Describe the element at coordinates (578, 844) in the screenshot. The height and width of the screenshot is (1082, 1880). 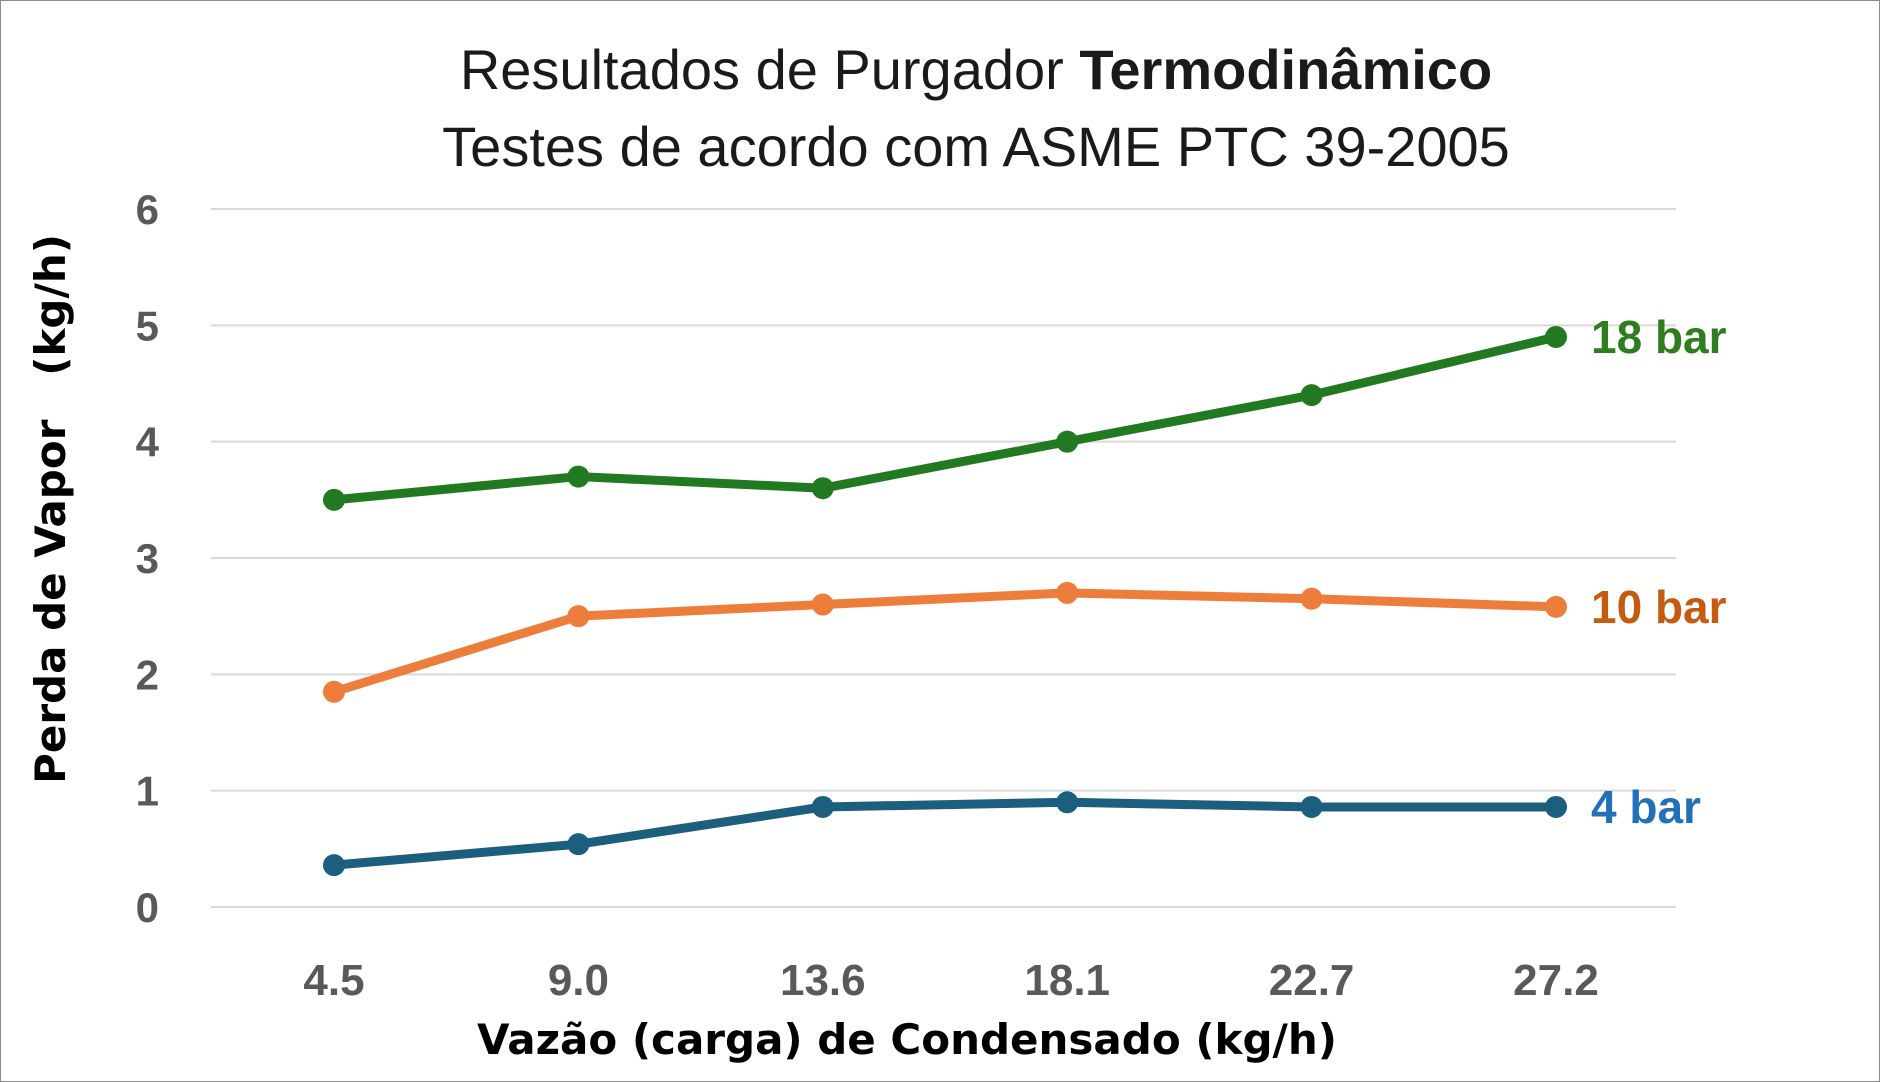
I see `data-point-4-bar-9.0` at that location.